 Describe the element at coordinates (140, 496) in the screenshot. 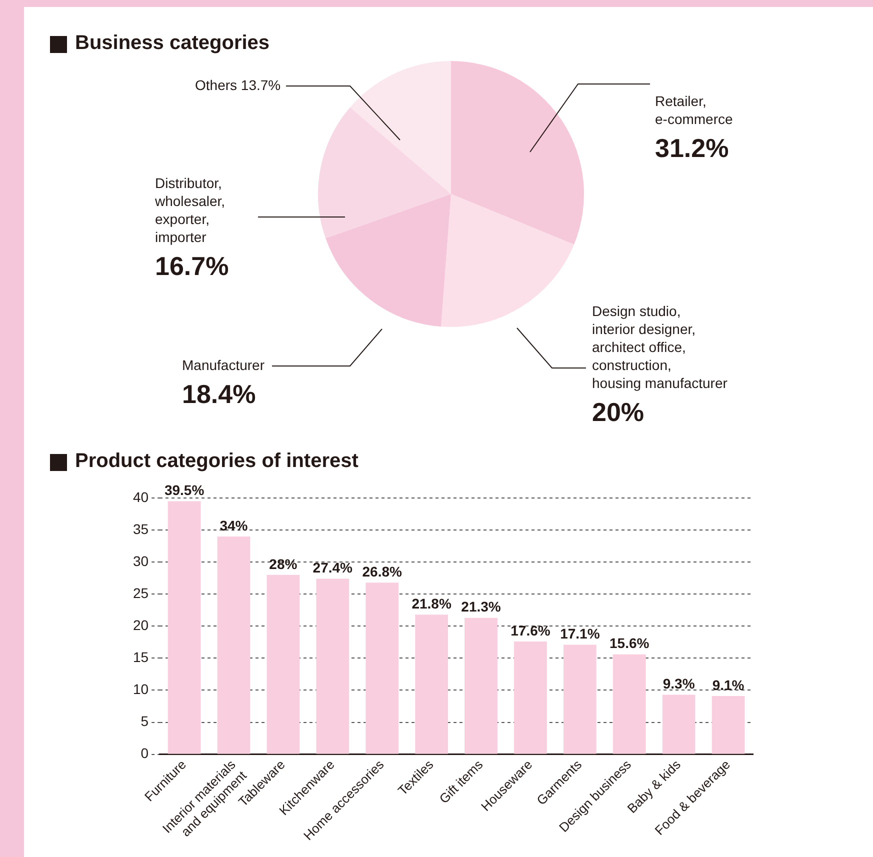

I see `y-tick-label: 40` at that location.